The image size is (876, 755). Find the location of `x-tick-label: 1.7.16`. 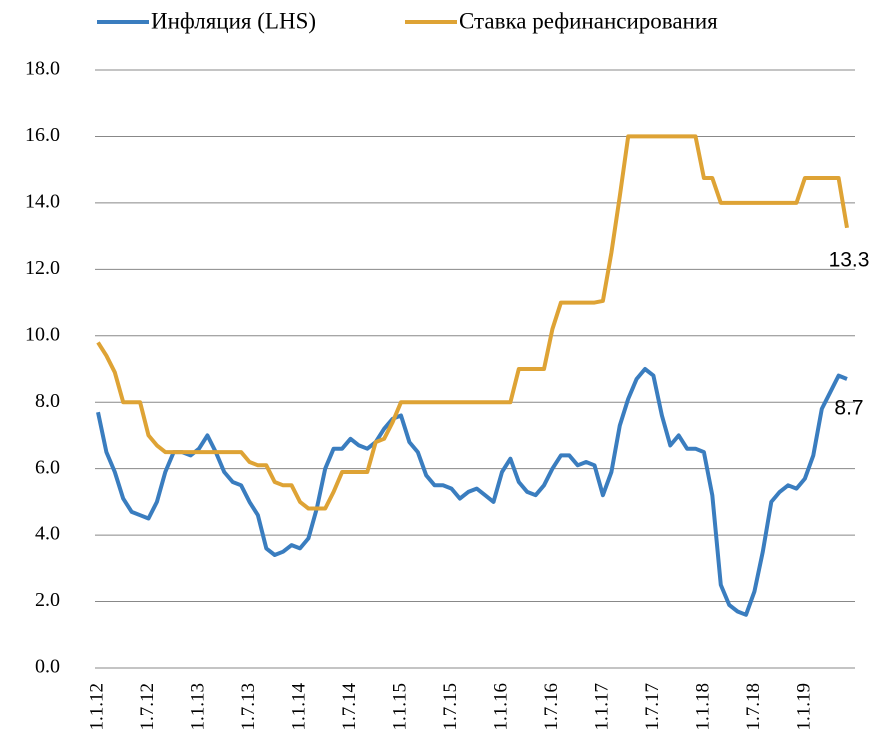

x-tick-label: 1.7.16 is located at coordinates (551, 707).